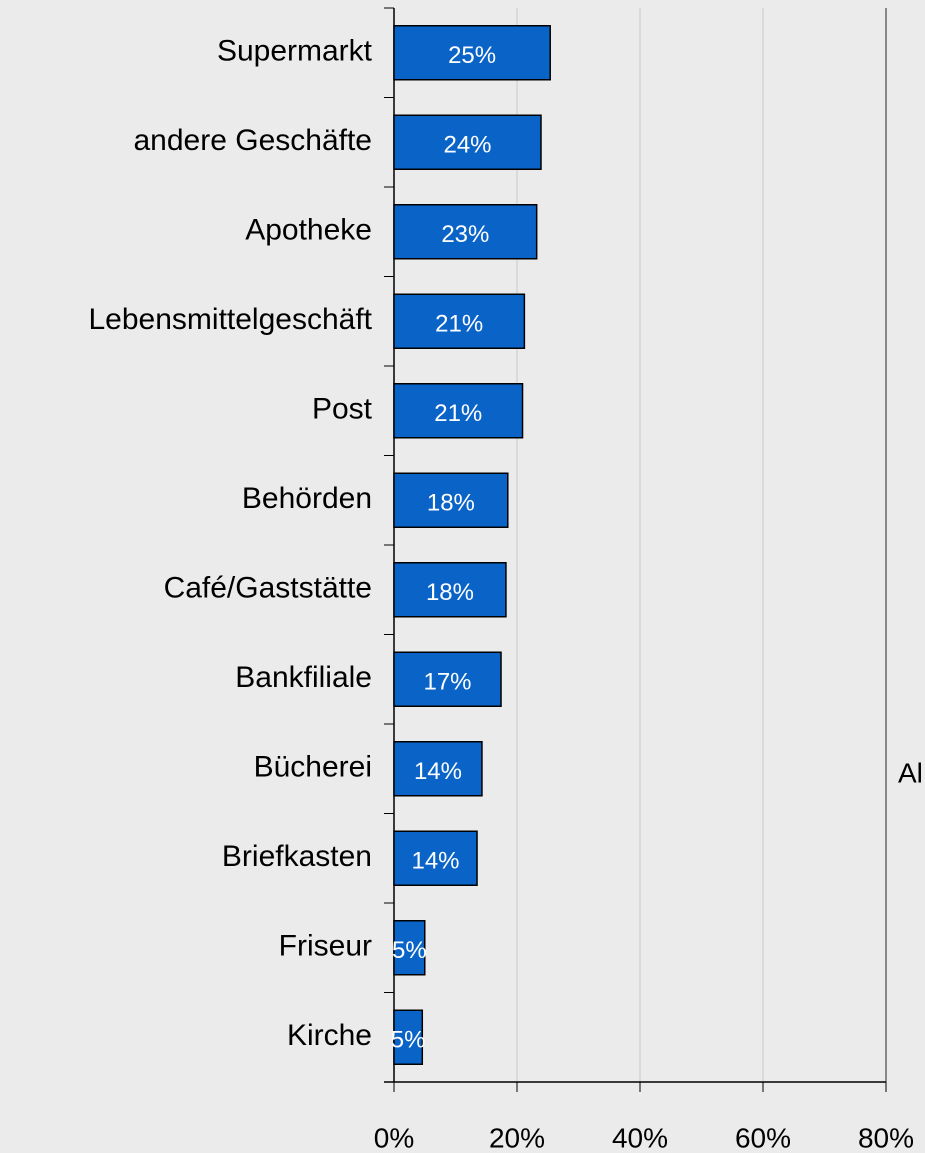 The image size is (925, 1153). I want to click on category-label: Post, so click(342, 409).